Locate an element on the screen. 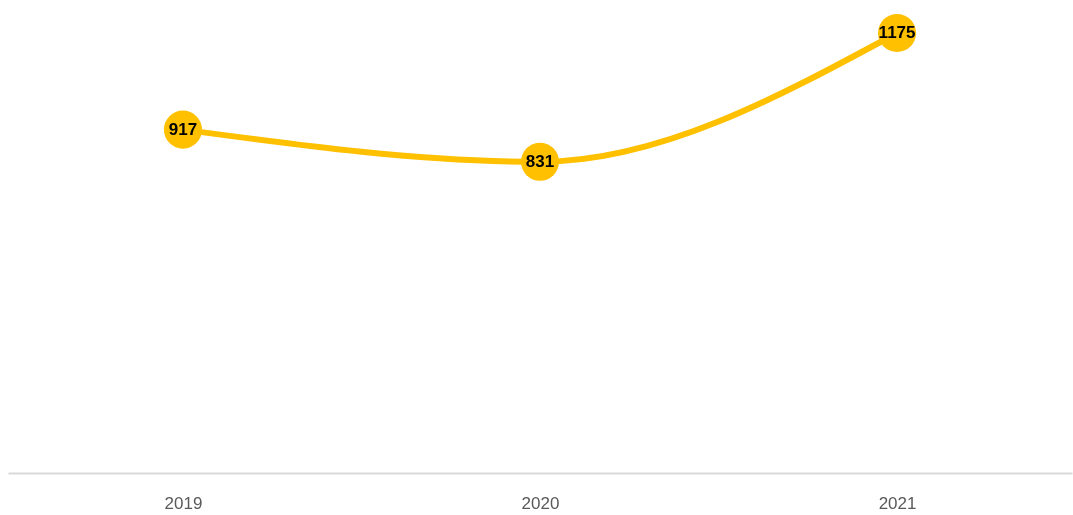 The image size is (1073, 515). x-tick-label: 2021 is located at coordinates (897, 503).